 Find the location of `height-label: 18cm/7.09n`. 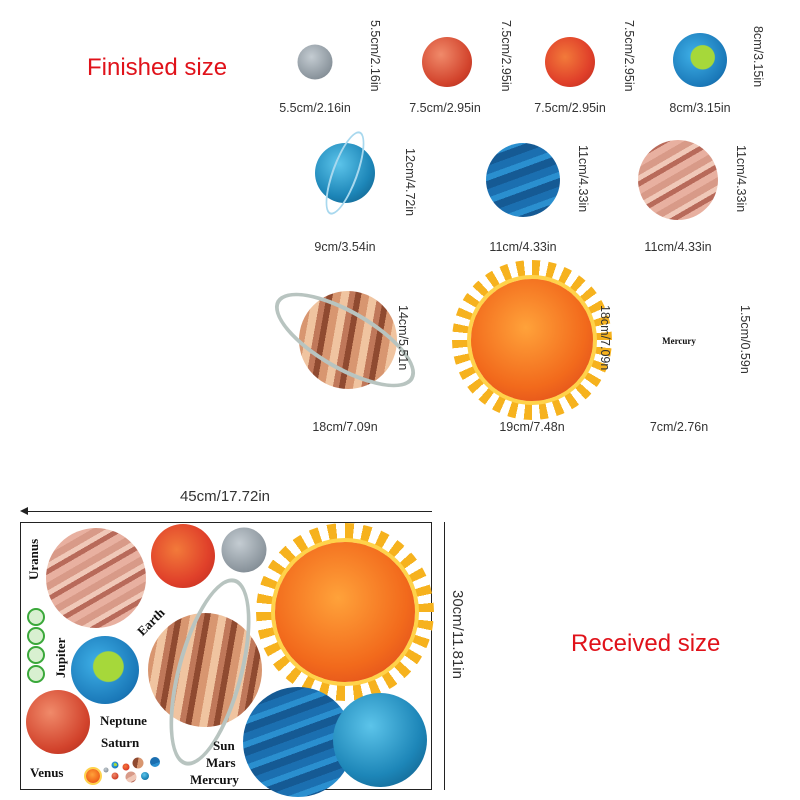

height-label: 18cm/7.09n is located at coordinates (605, 338).